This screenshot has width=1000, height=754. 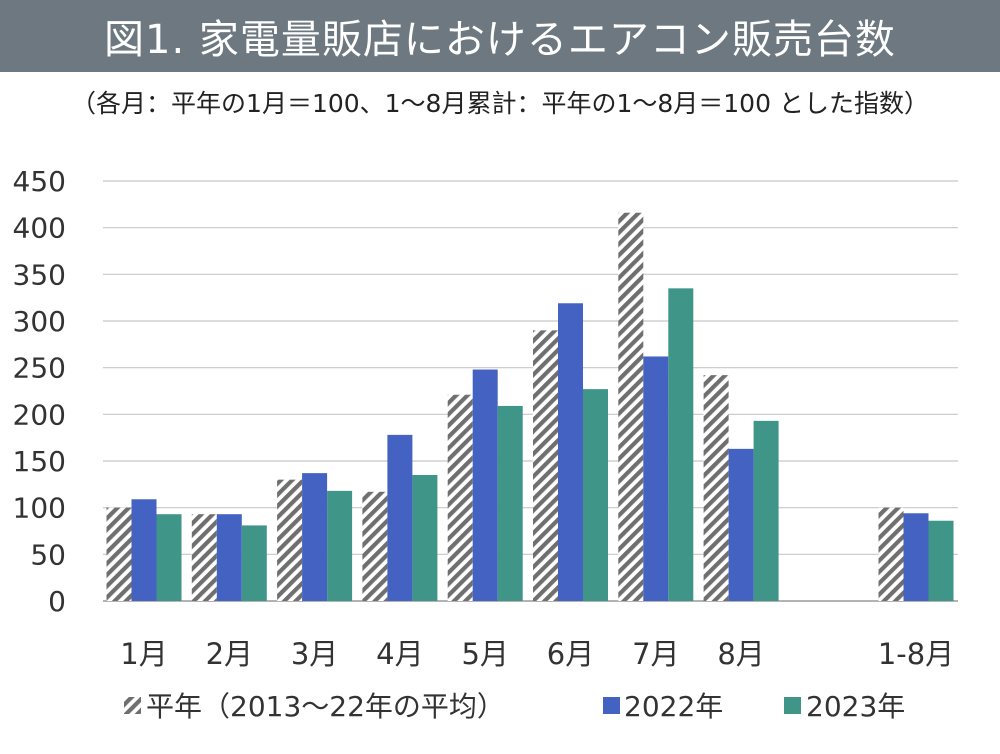 What do you see at coordinates (500, 36) in the screenshot?
I see `chart-title: 図1. 家電量販店におけるエアコン販売台数` at bounding box center [500, 36].